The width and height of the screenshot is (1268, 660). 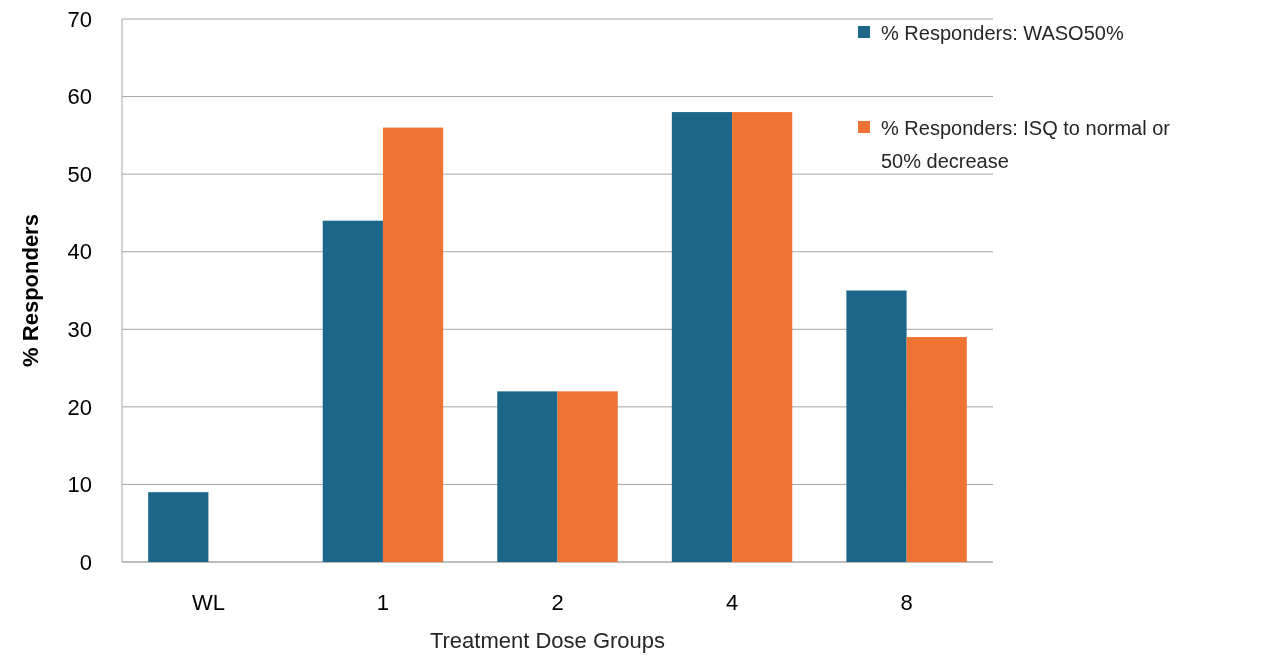 What do you see at coordinates (547, 640) in the screenshot?
I see `x-axis-title: Treatment Dose Groups` at bounding box center [547, 640].